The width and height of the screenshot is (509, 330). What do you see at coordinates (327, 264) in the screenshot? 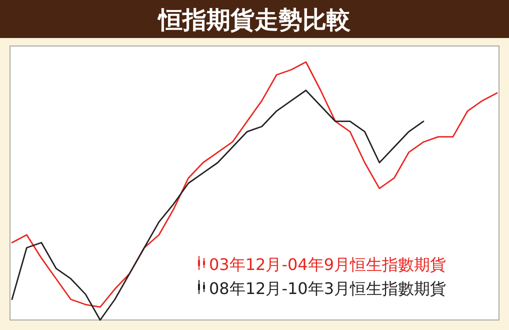
I see `legend-label: 03年12月-04年9月恒生指數期貨` at bounding box center [327, 264].